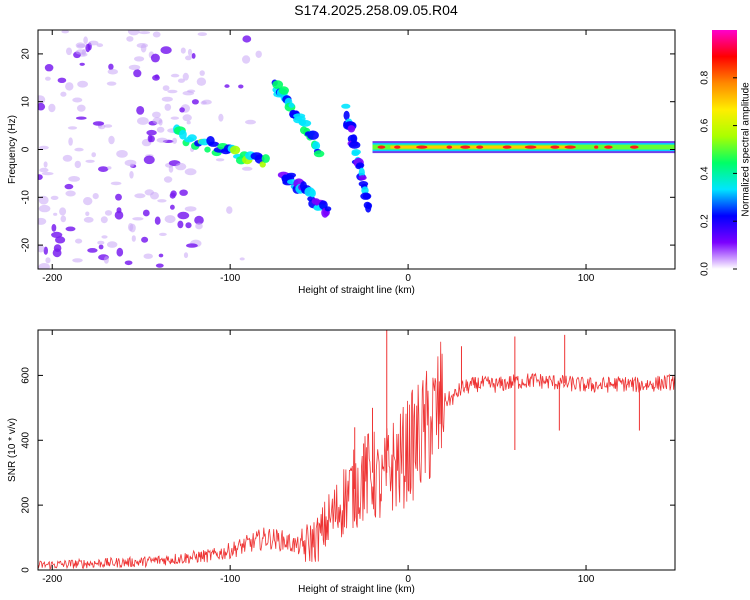 The height and width of the screenshot is (600, 750). Describe the element at coordinates (230, 278) in the screenshot. I see `x-tick-label: -100` at that location.